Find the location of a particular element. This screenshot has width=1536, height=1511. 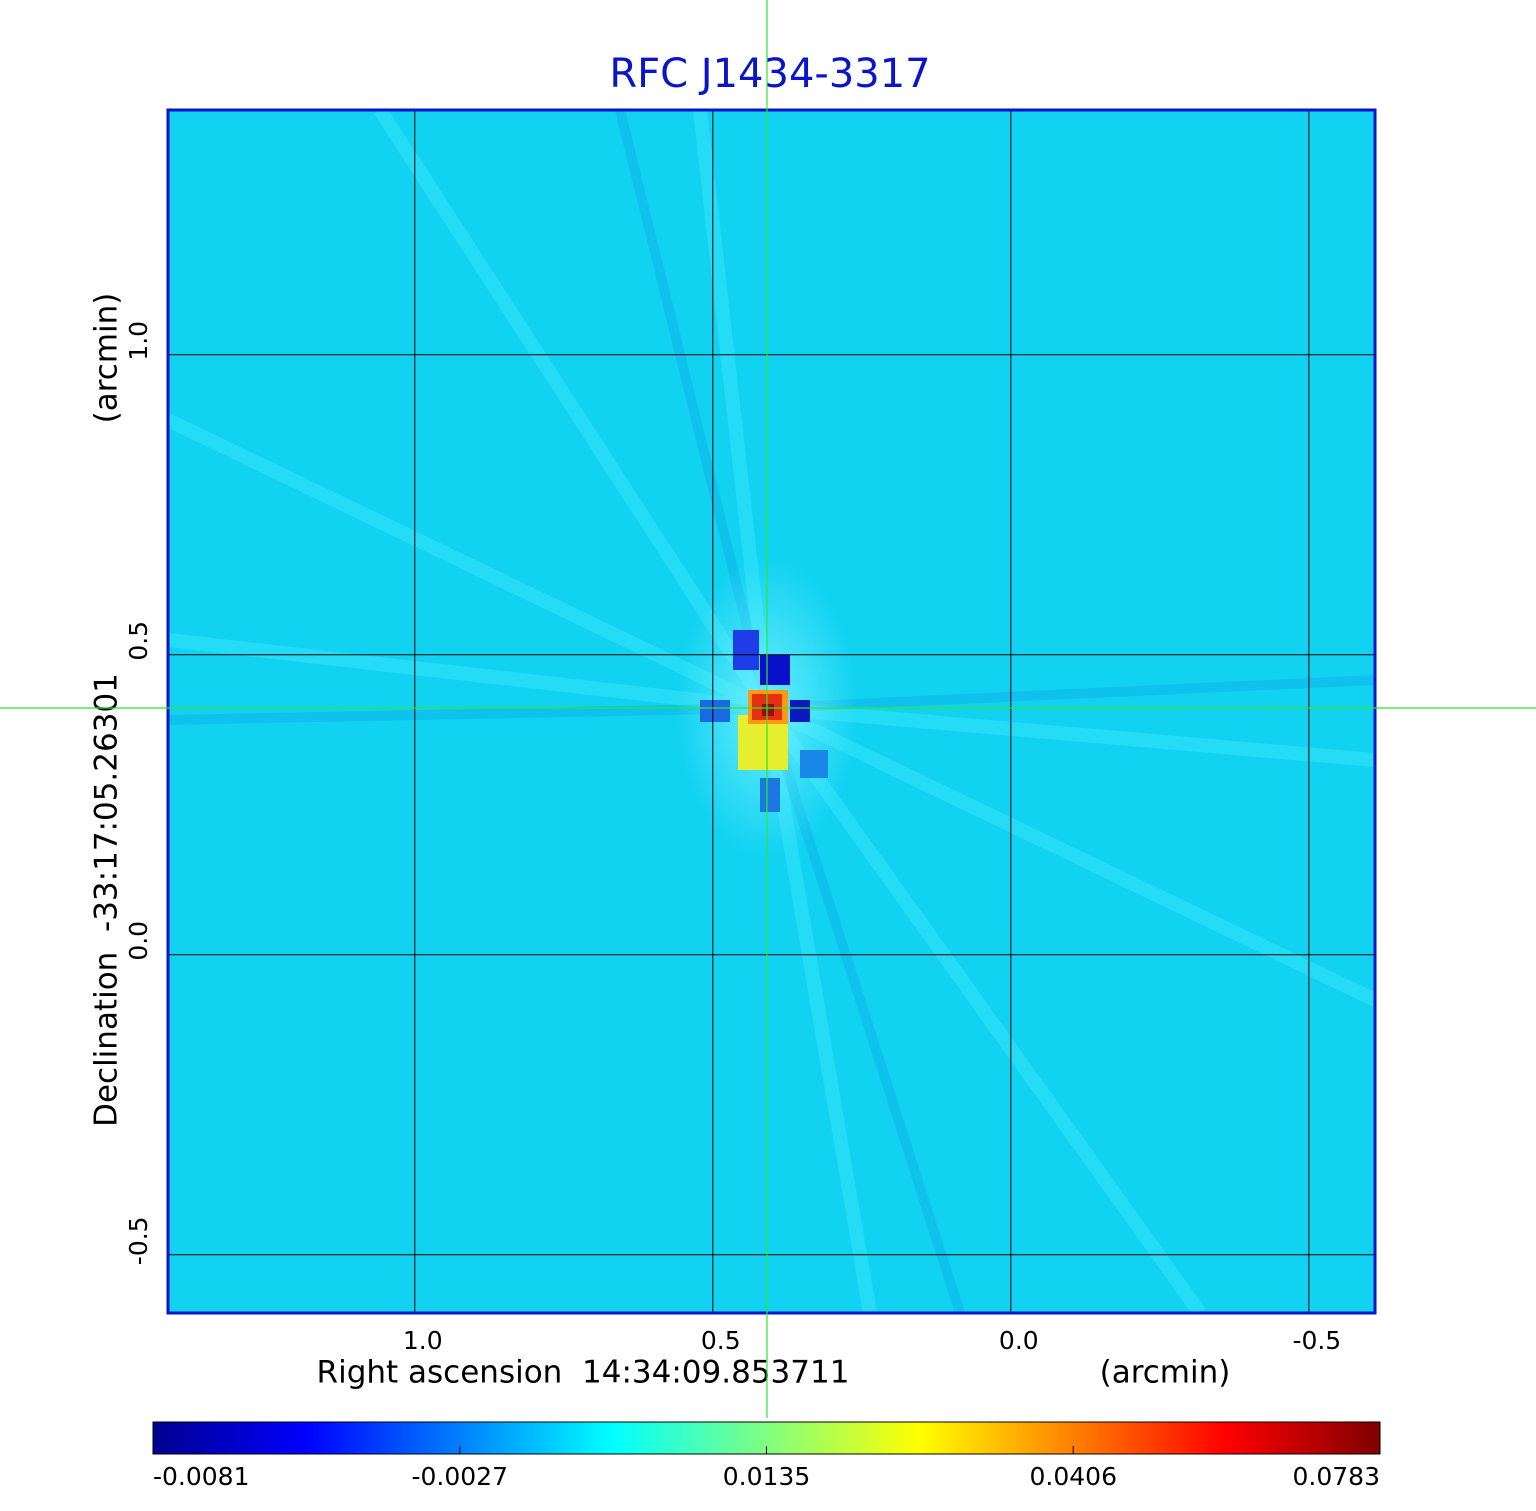

colorbar-tick-label: 0.0135 is located at coordinates (766, 1476).